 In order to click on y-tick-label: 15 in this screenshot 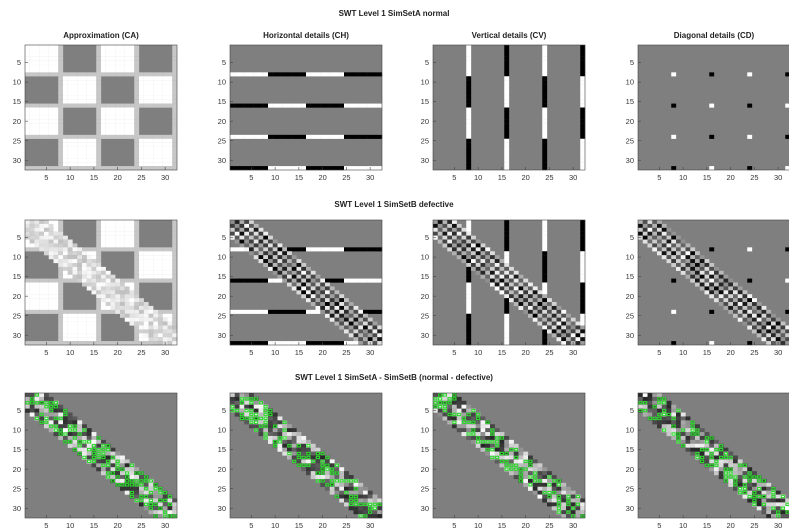, I will do `click(630, 449)`.